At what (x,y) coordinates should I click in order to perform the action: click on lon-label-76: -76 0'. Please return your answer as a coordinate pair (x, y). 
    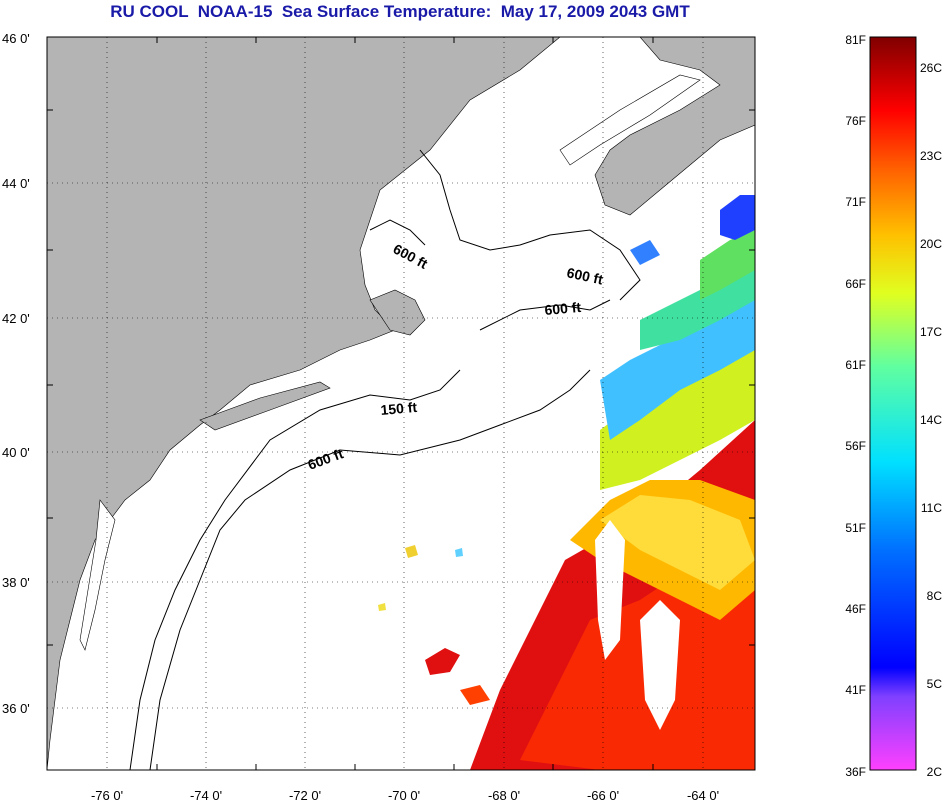
    Looking at the image, I should click on (107, 795).